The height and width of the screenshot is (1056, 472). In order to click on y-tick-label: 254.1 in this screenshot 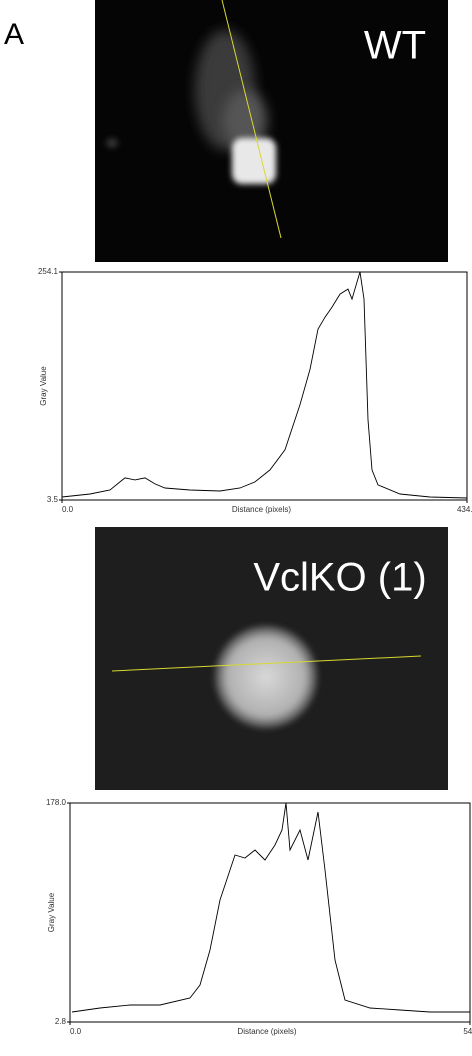, I will do `click(48, 271)`.